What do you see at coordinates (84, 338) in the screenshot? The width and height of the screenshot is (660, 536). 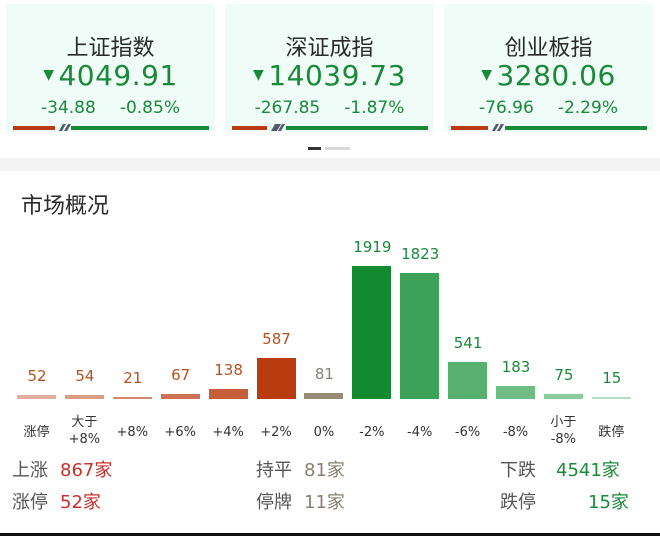 I see `chart-bar-group: 54 大于 +8%` at bounding box center [84, 338].